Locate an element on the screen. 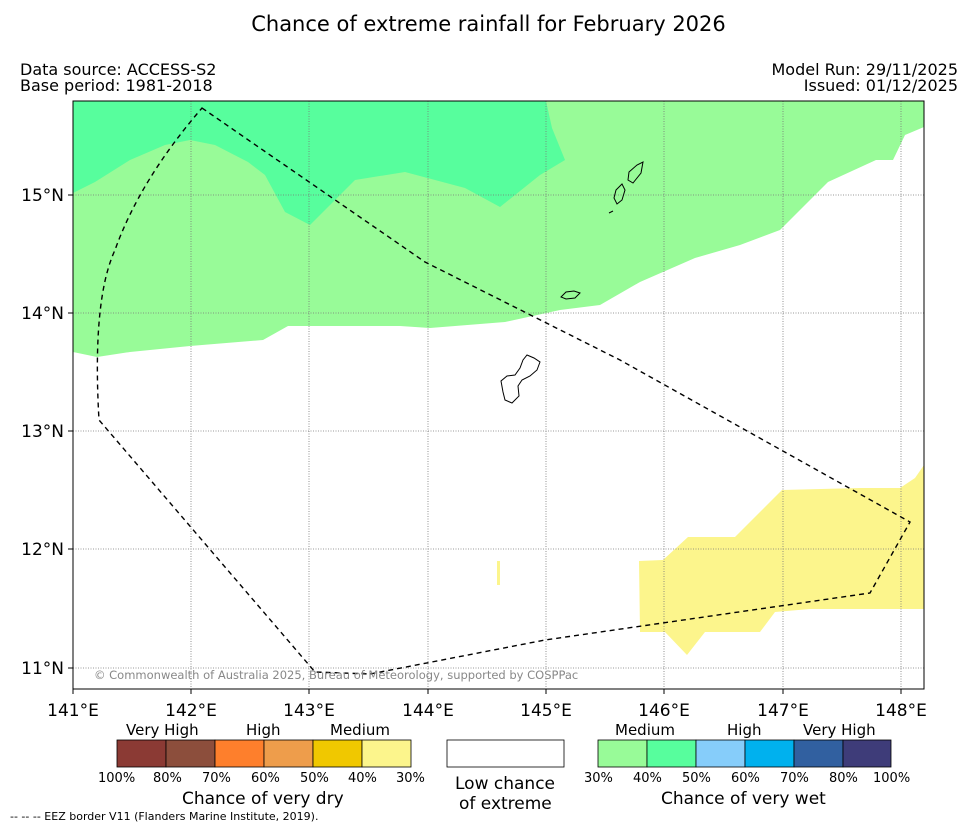  wet-level-medium: Medium is located at coordinates (645, 730).